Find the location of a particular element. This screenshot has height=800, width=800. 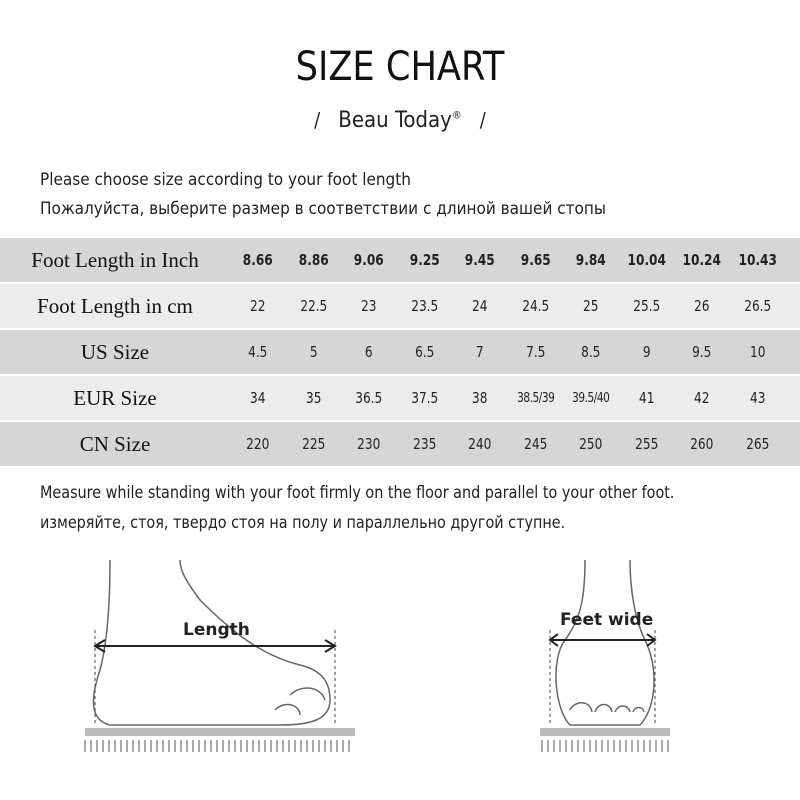

table-cell: 24 is located at coordinates (480, 306).